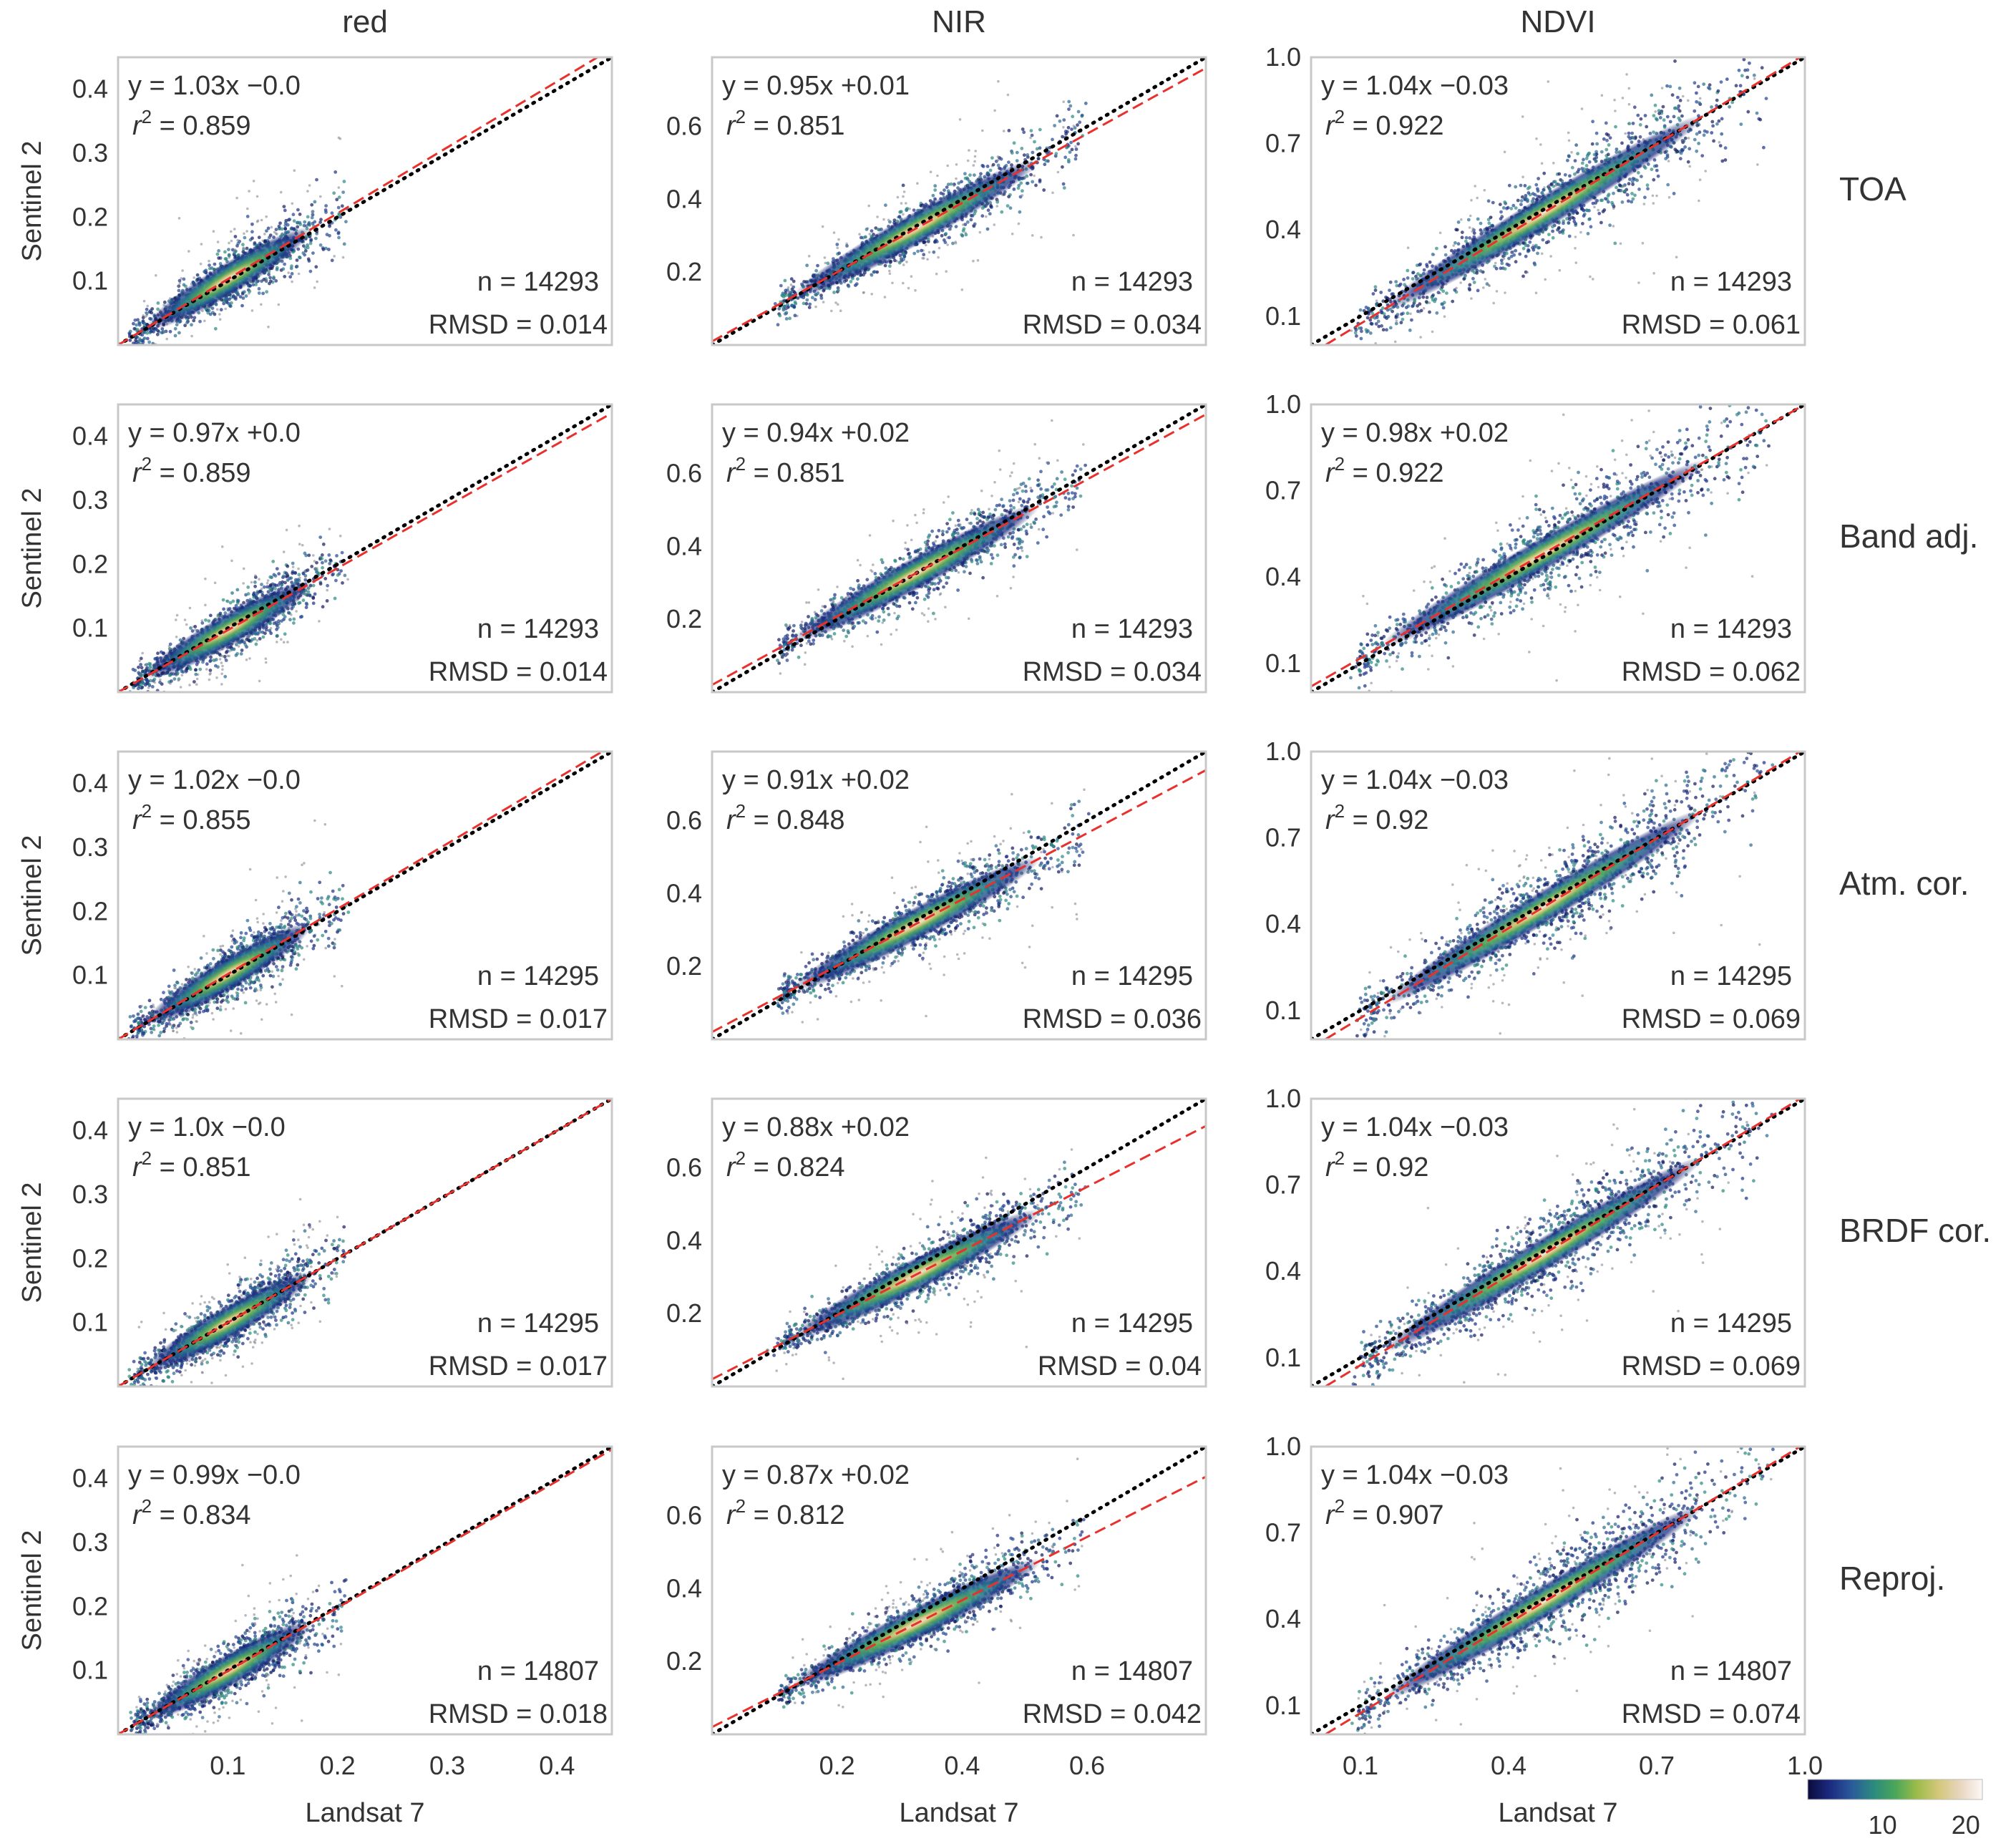 Image resolution: width=2016 pixels, height=1846 pixels. I want to click on row-label-1: Band adj., so click(1908, 536).